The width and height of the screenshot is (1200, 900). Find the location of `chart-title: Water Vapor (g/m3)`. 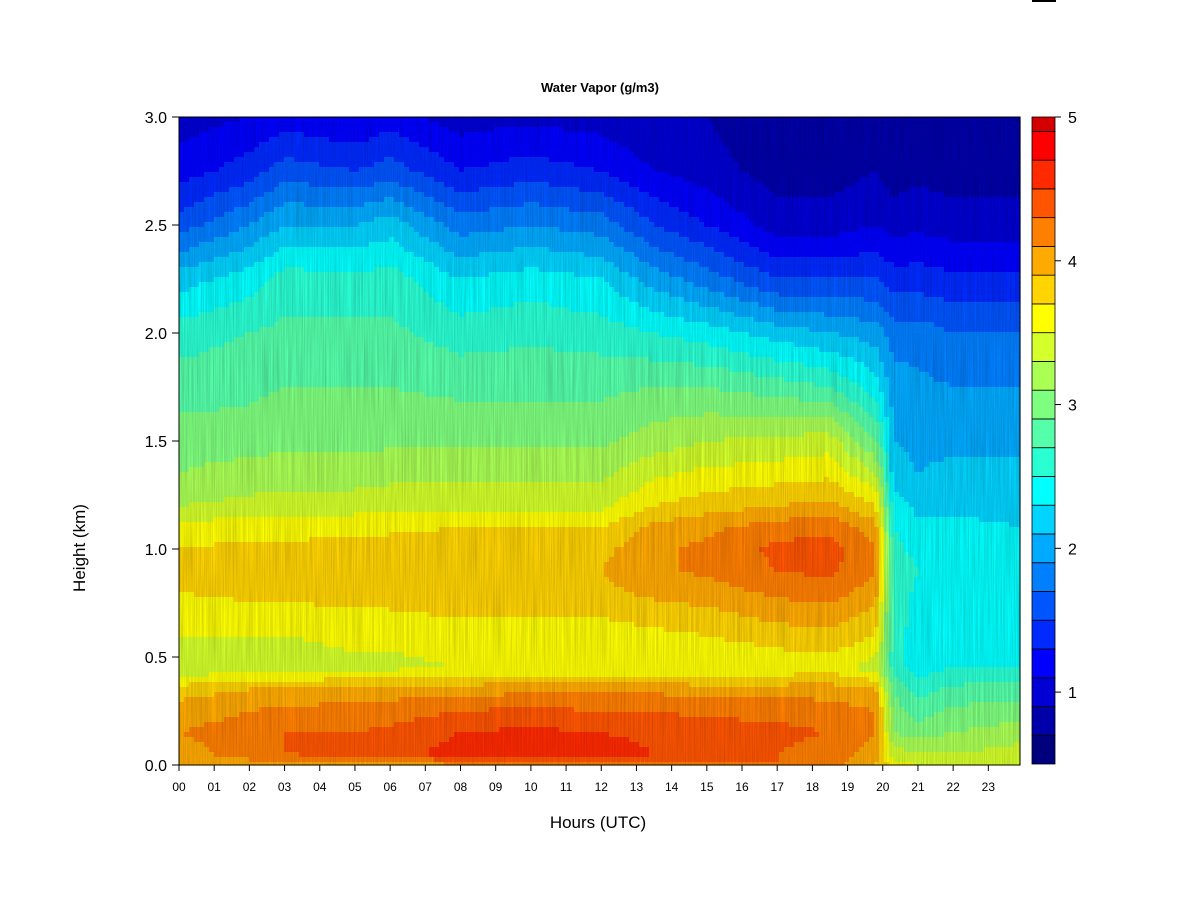

chart-title: Water Vapor (g/m3) is located at coordinates (600, 87).